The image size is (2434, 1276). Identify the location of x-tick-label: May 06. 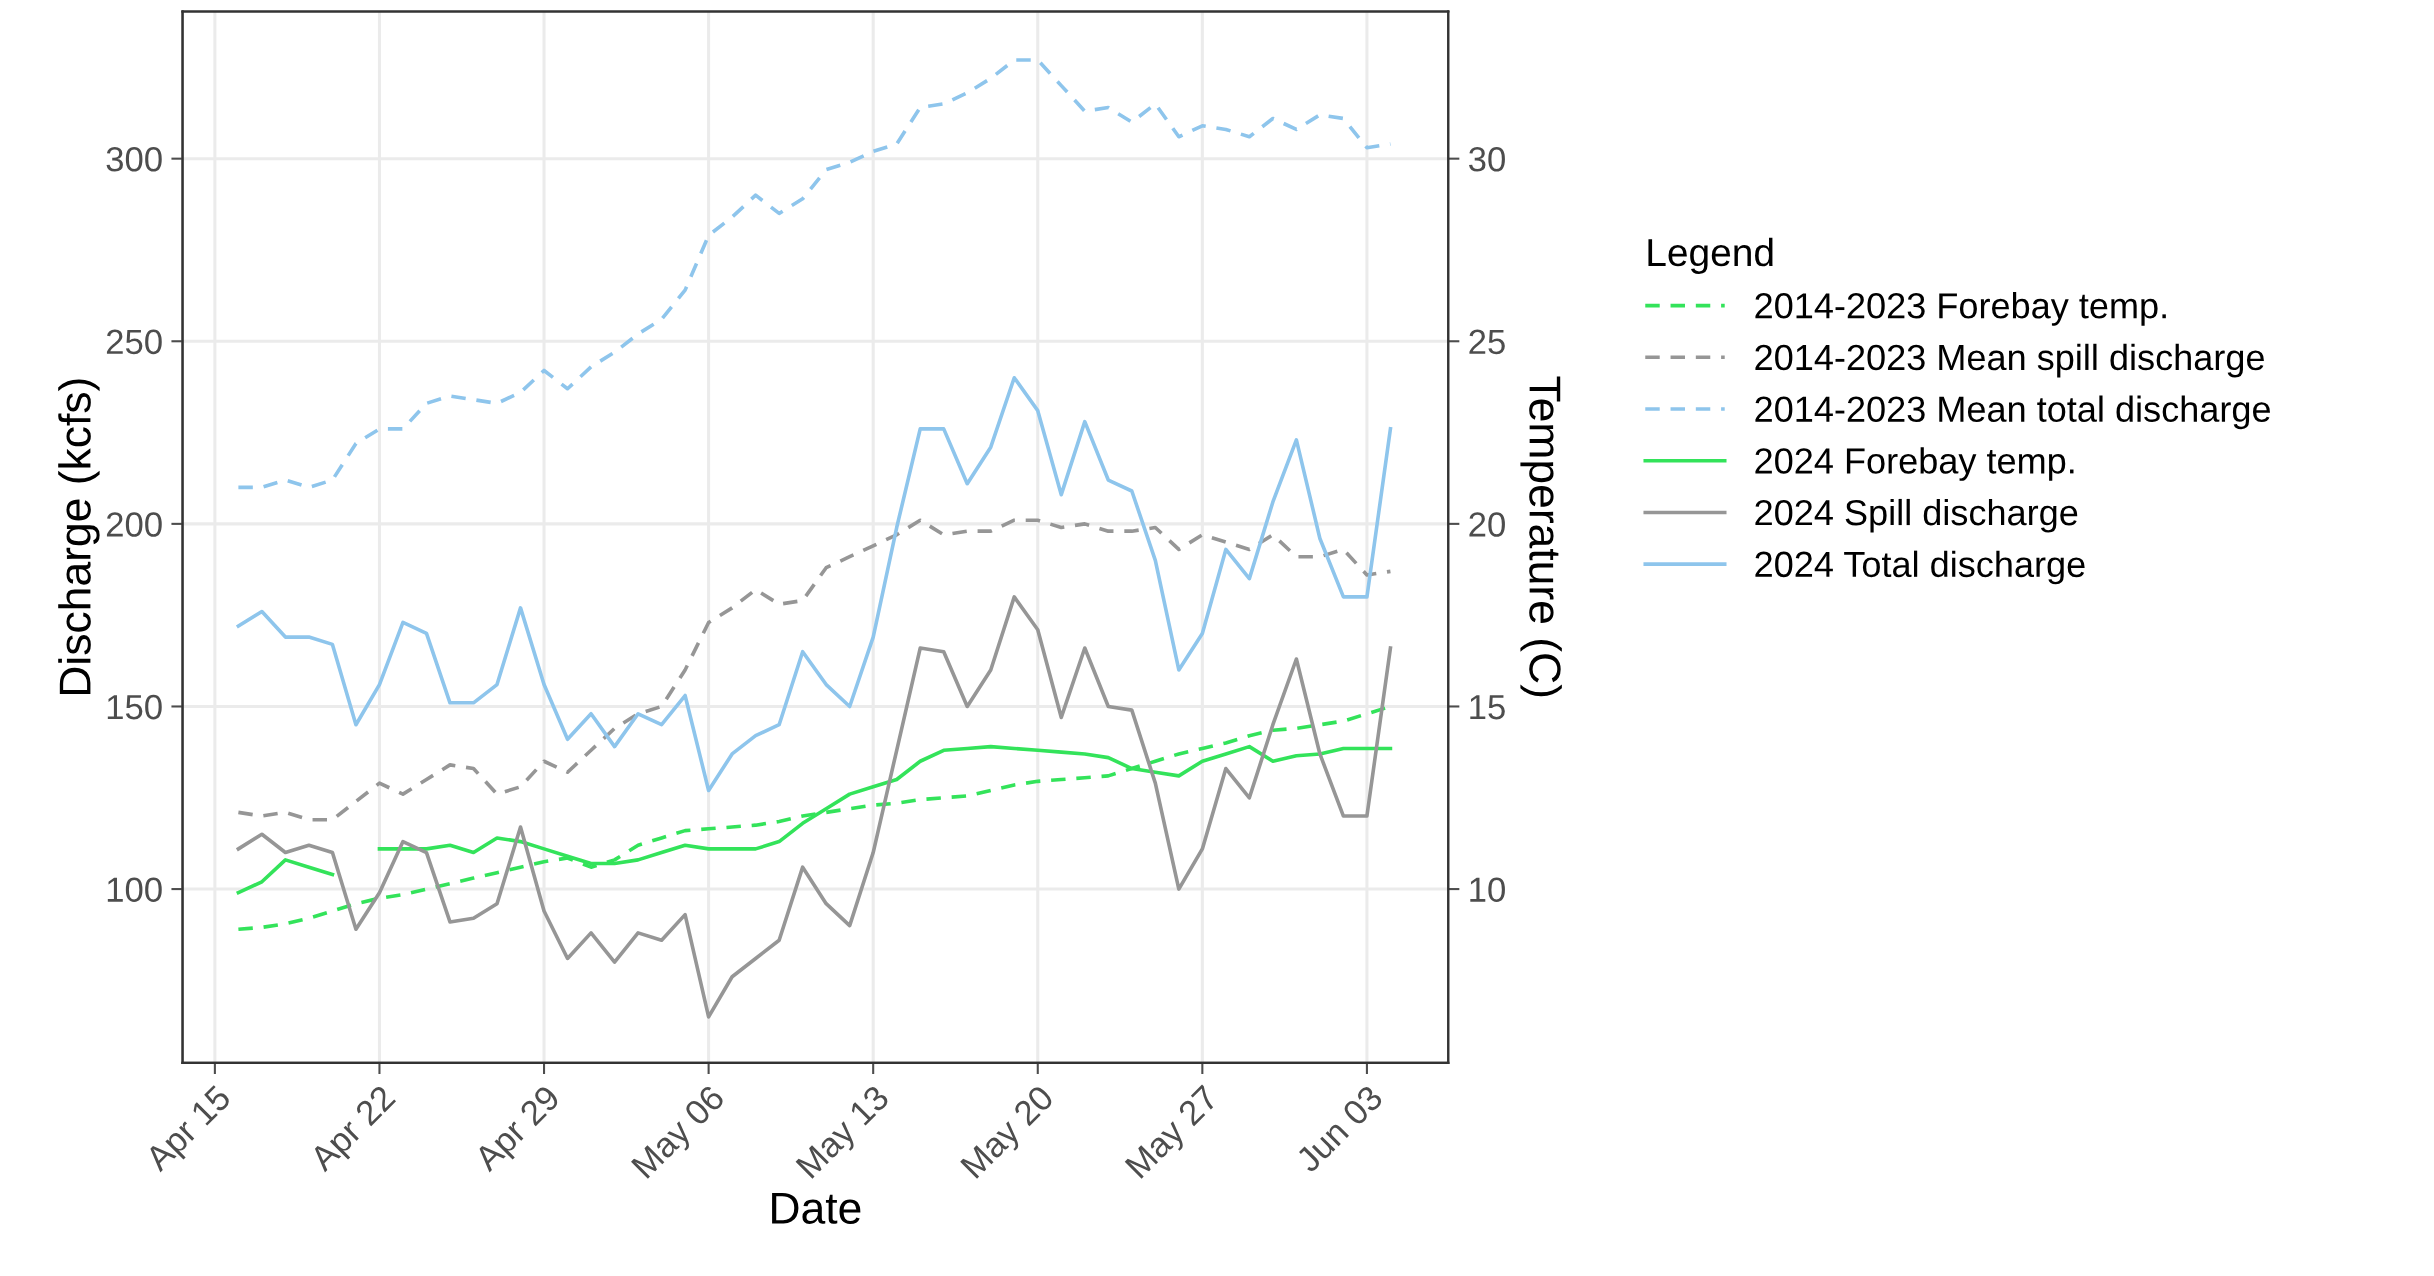
(680, 1134).